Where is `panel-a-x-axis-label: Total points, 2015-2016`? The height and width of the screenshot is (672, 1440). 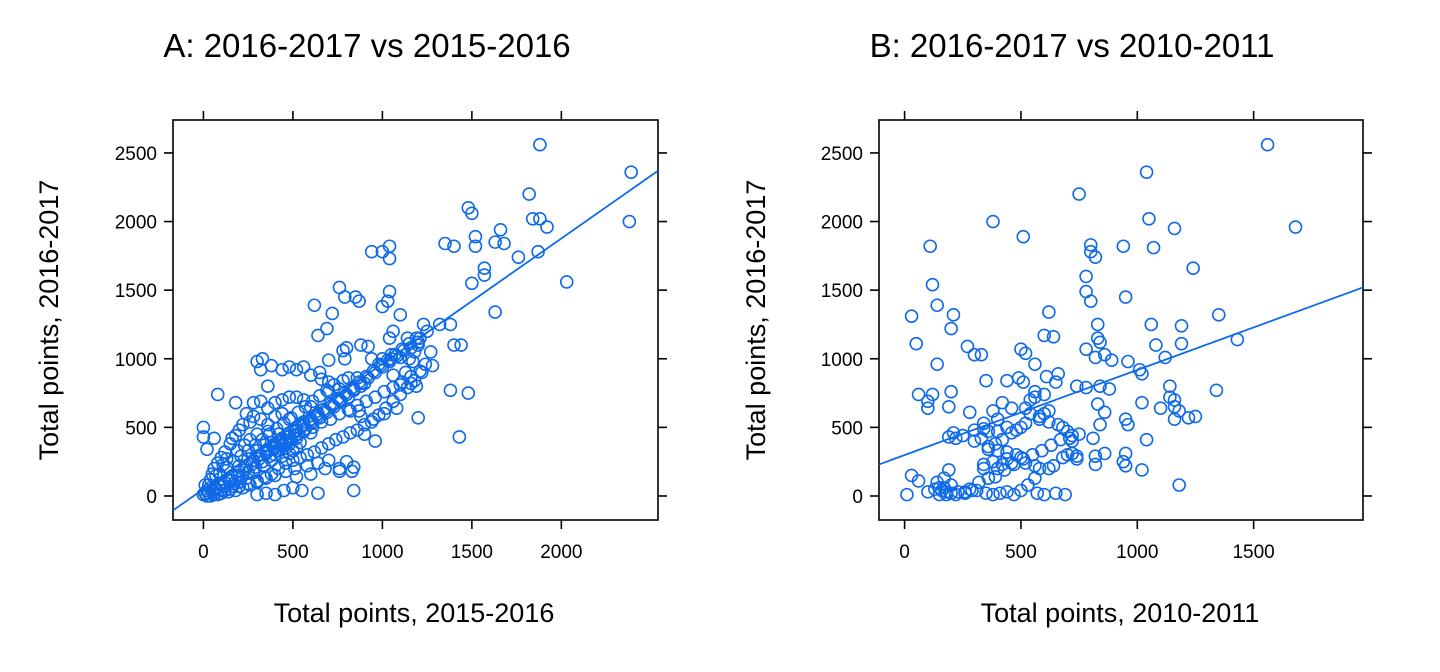
panel-a-x-axis-label: Total points, 2015-2016 is located at coordinates (414, 613).